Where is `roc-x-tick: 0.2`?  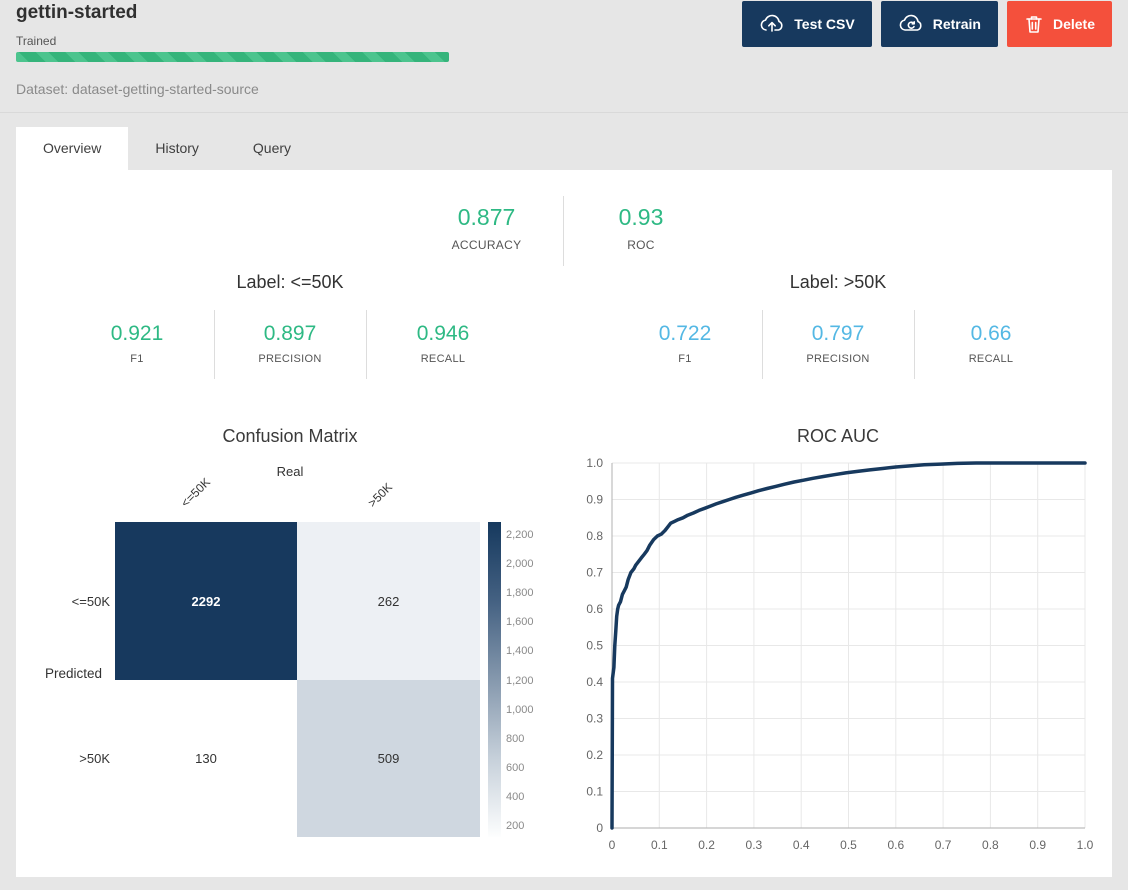
roc-x-tick: 0.2 is located at coordinates (706, 845).